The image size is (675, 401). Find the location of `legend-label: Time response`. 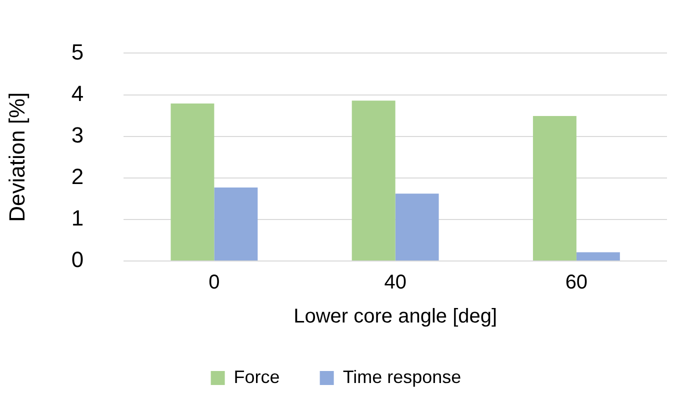

legend-label: Time response is located at coordinates (402, 376).